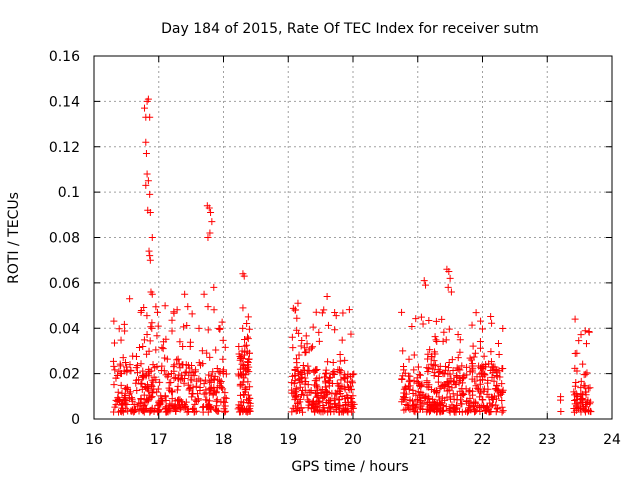  I want to click on y-tick-label: 0.06, so click(64, 284).